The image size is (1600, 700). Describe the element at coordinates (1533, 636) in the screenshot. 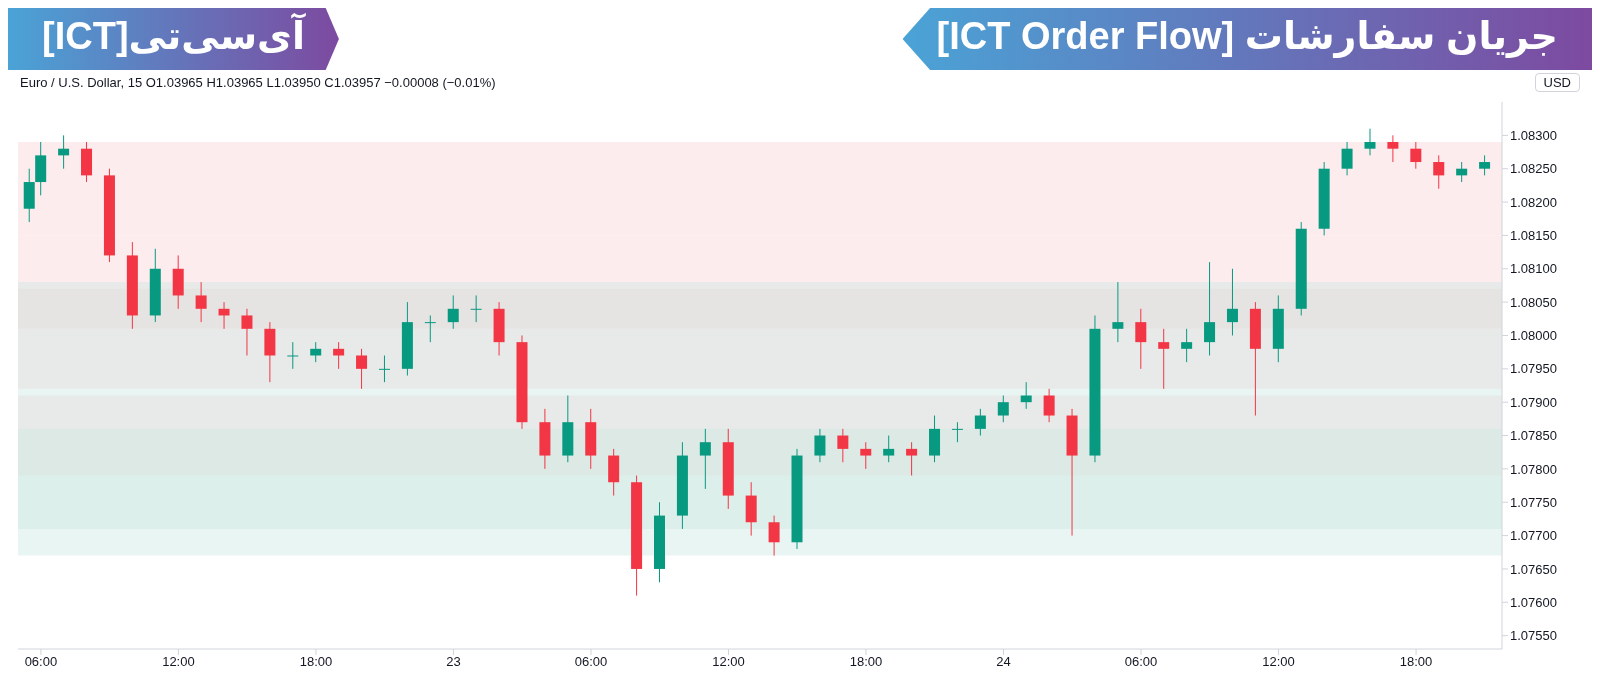

I see `y-tick-label: 1.07550` at that location.